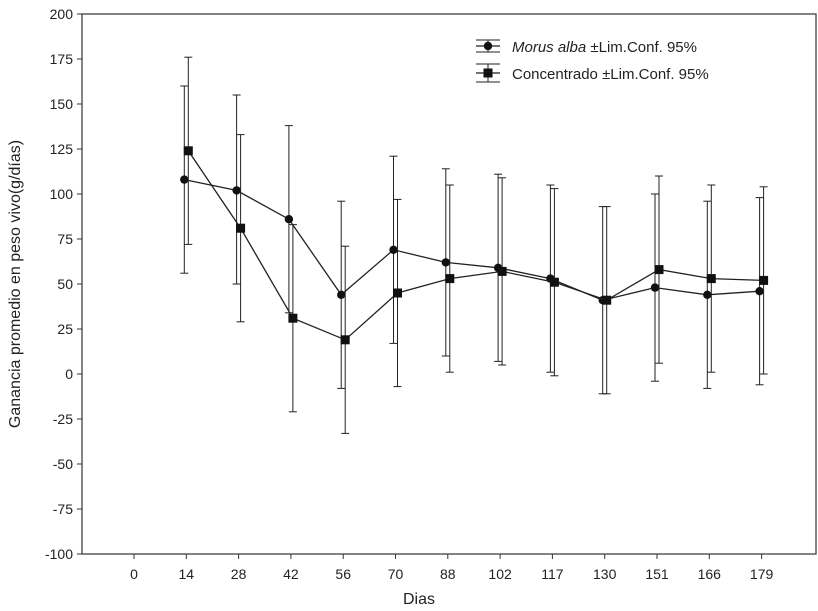 The image size is (818, 611). I want to click on x-tick-label: 130, so click(605, 574).